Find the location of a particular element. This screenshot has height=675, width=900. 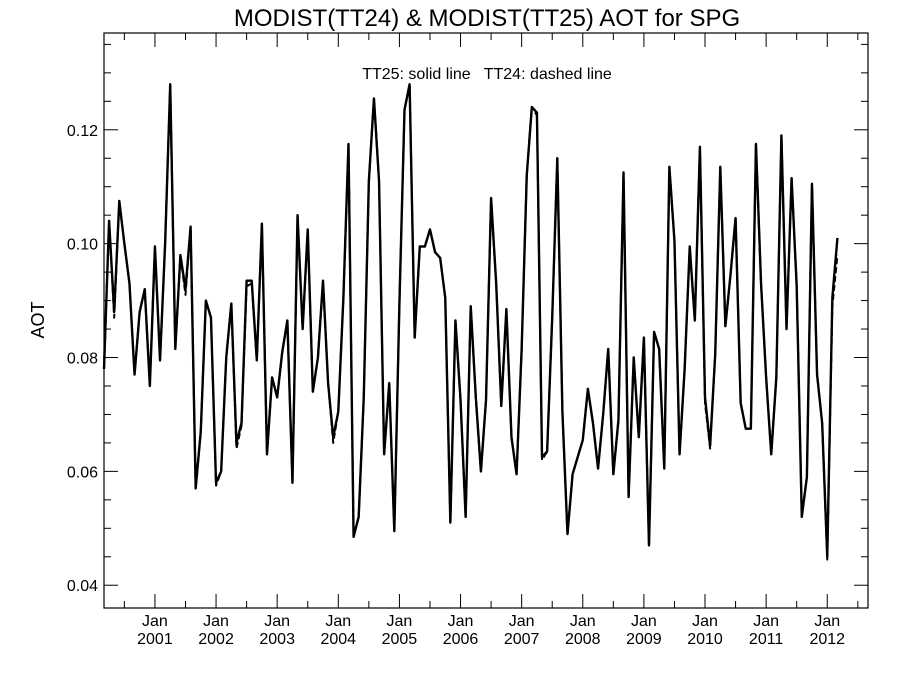

y-tick-label: 0.10 is located at coordinates (82, 245).